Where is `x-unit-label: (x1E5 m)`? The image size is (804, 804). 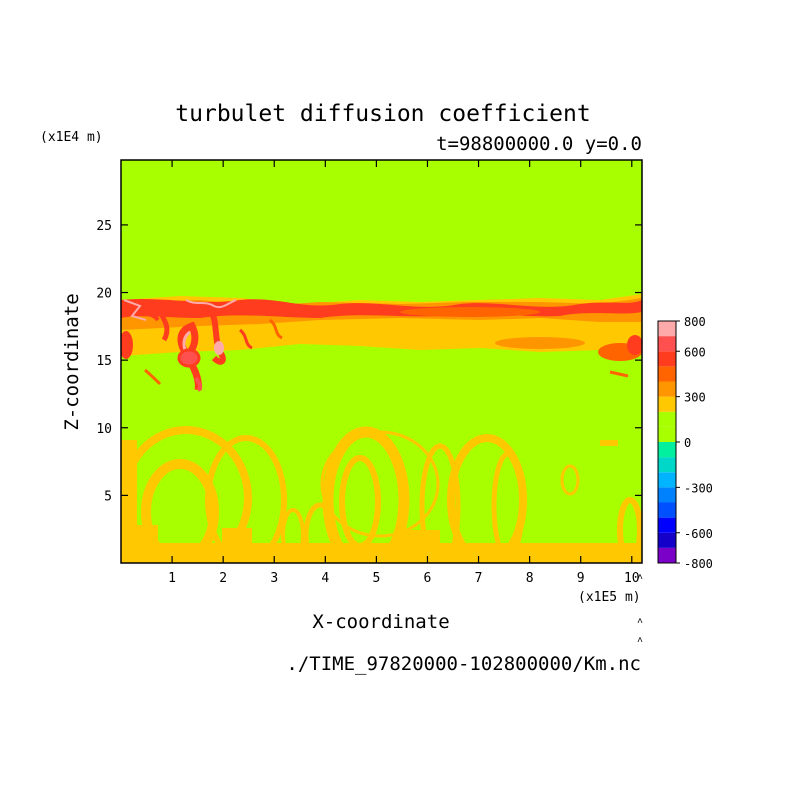 x-unit-label: (x1E5 m) is located at coordinates (609, 597).